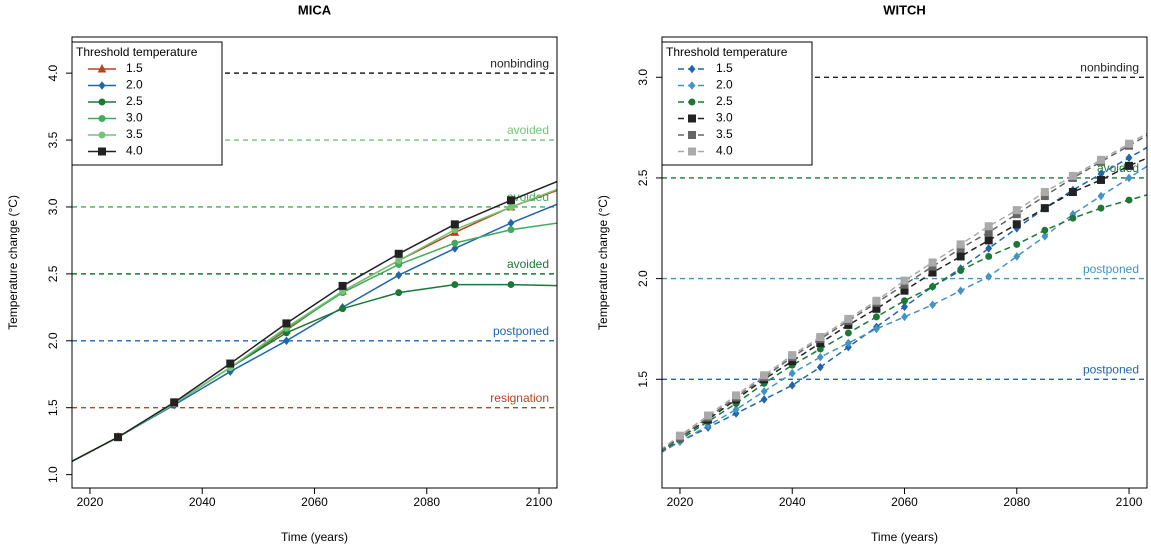  Describe the element at coordinates (314, 537) in the screenshot. I see `x-axis-title: Time (years)` at that location.